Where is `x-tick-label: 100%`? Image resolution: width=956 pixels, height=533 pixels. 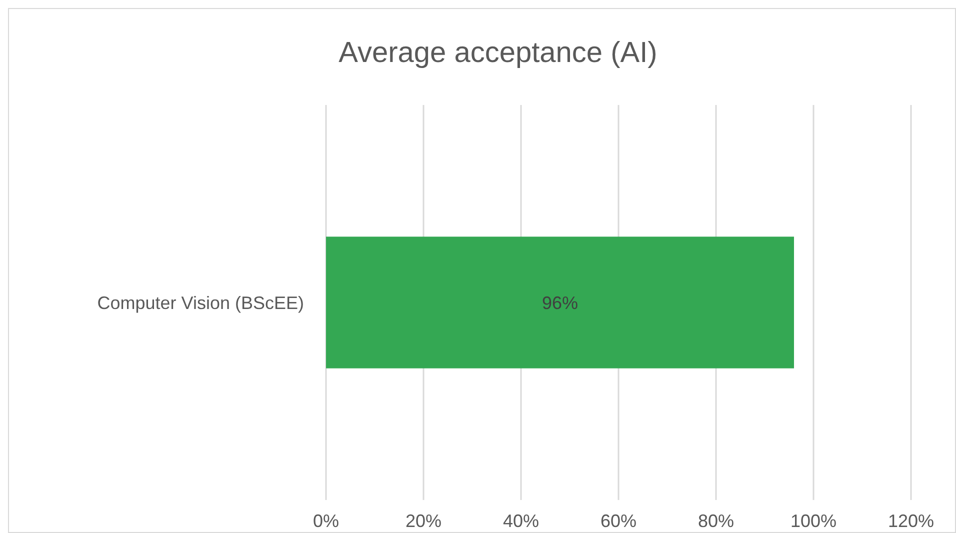 x-tick-label: 100% is located at coordinates (813, 521).